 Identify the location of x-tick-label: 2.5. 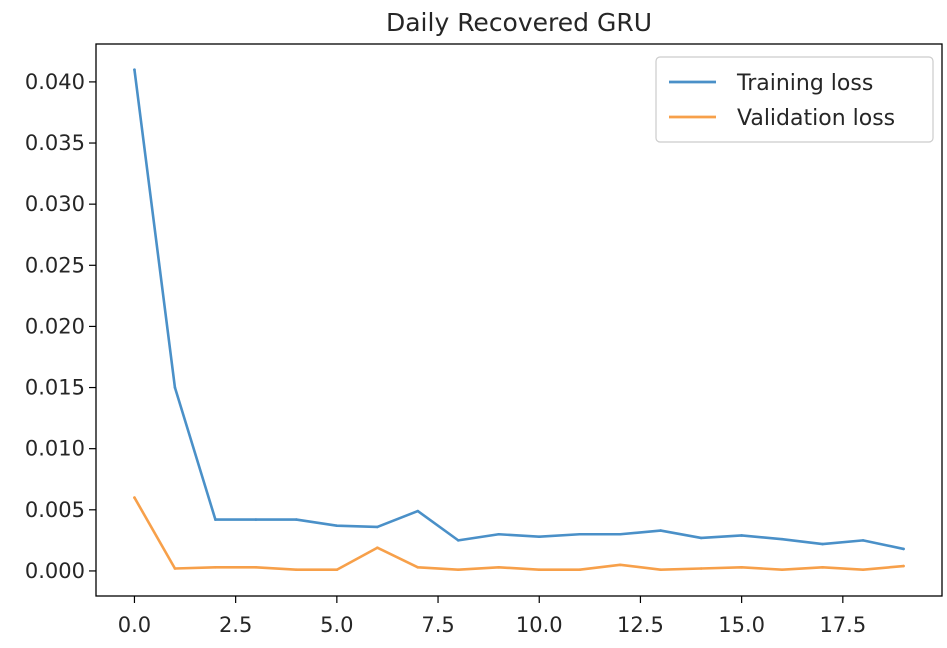
(235, 625).